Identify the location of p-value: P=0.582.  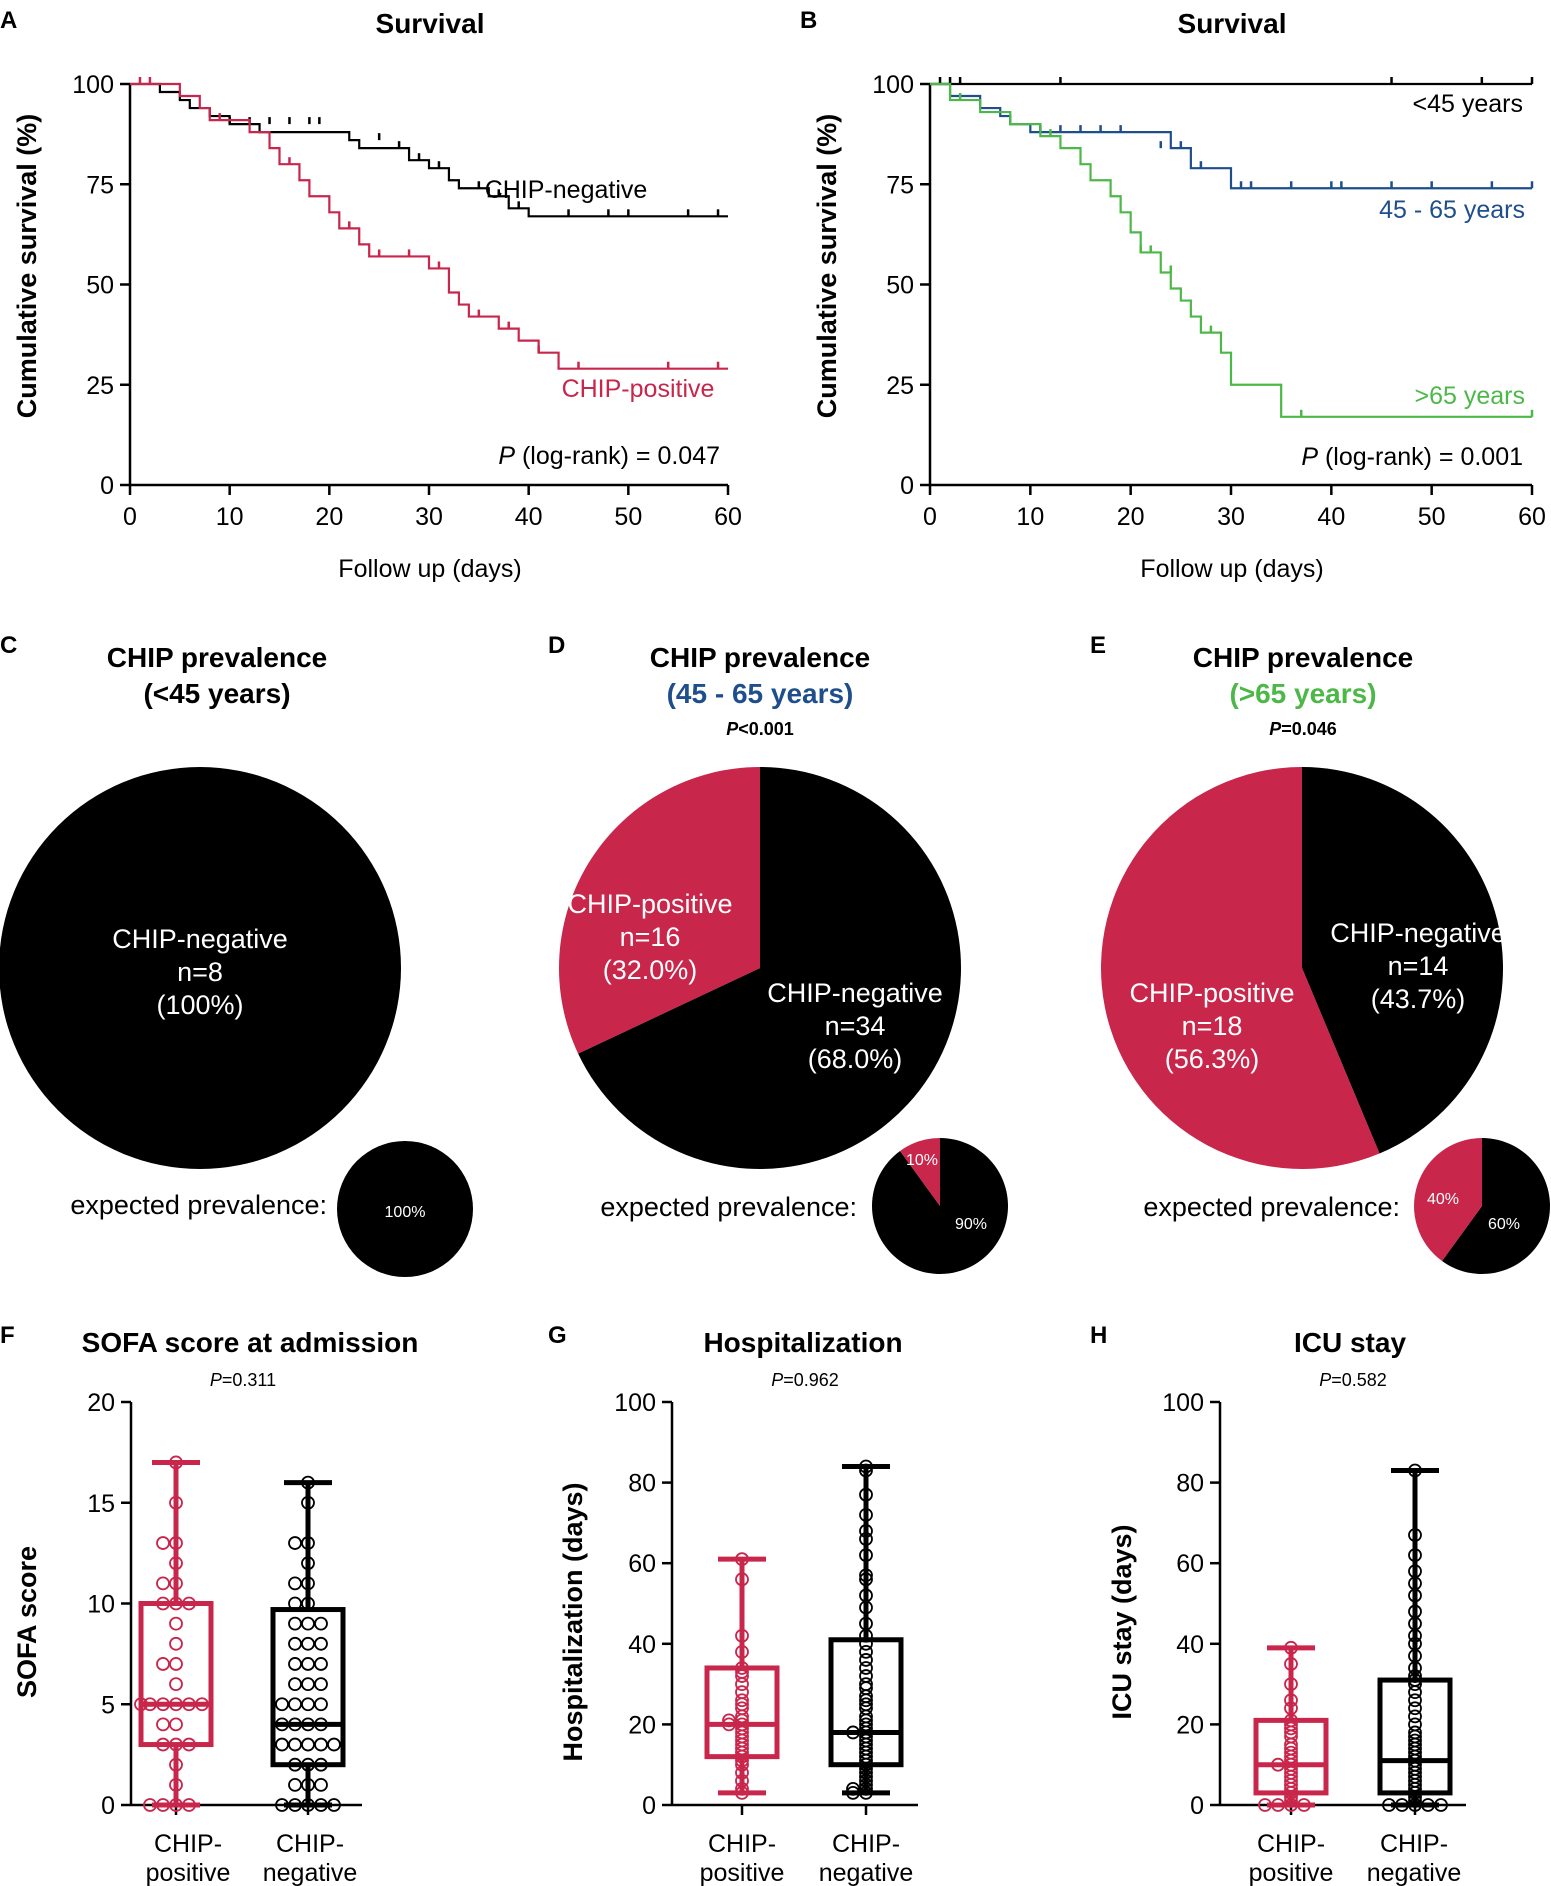
(1353, 1380).